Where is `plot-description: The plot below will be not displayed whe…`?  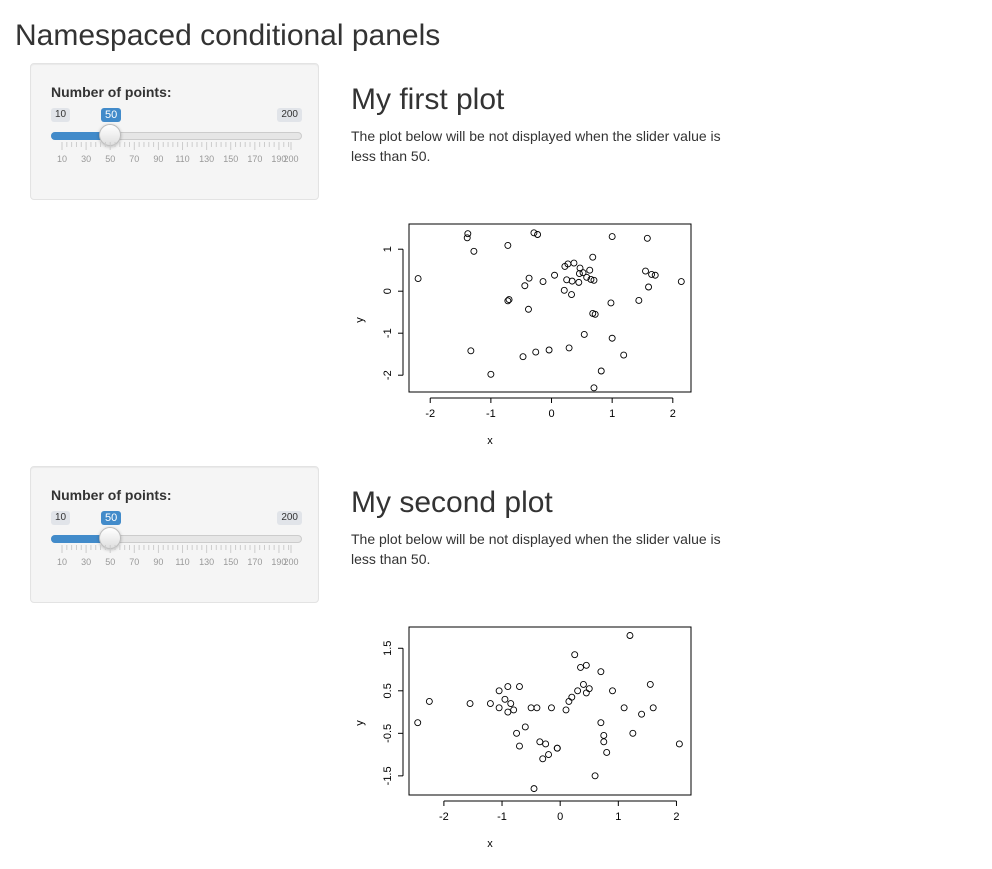
plot-description: The plot below will be not displayed whe… is located at coordinates (536, 146).